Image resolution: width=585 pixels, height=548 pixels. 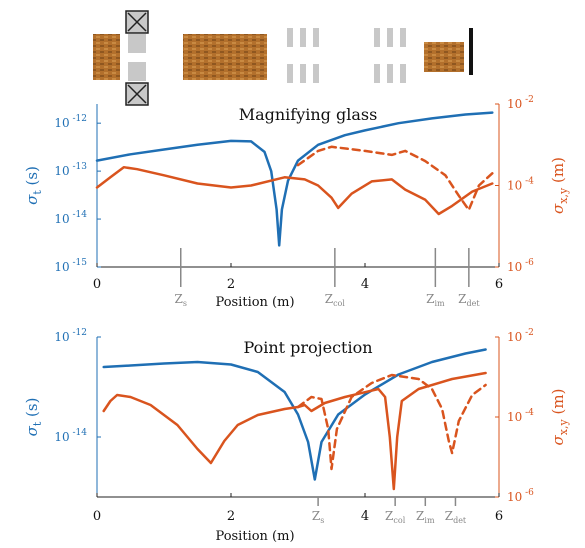 I want to click on chart-title: Magnifying glass, so click(x=308, y=114).